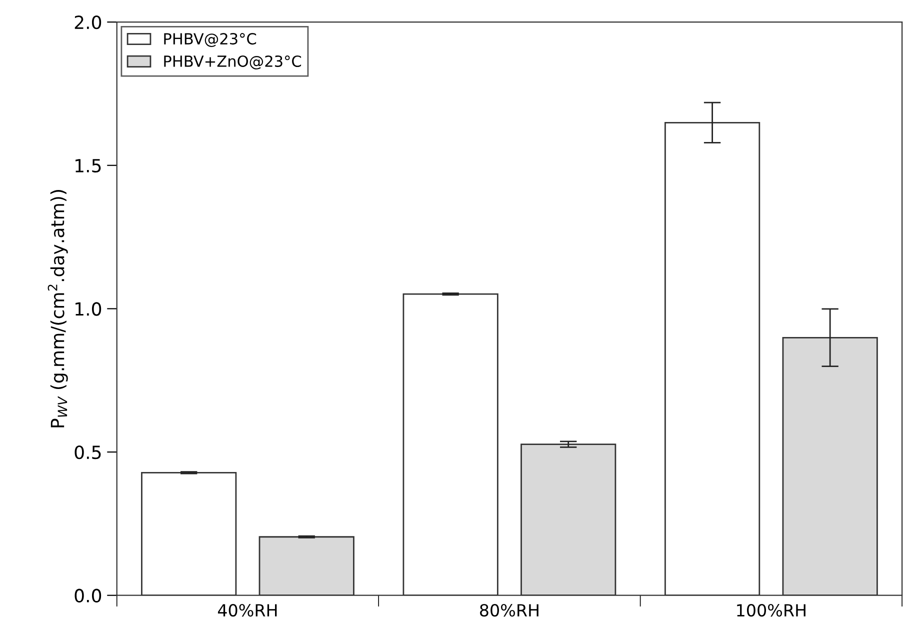  Describe the element at coordinates (509, 610) in the screenshot. I see `x-tick-label: 80%RH` at that location.